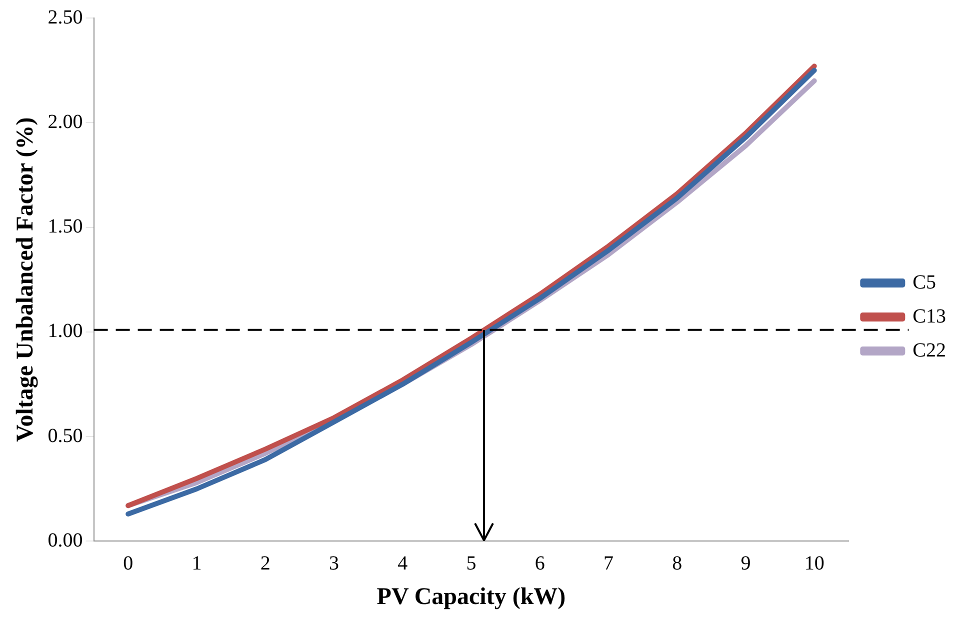 The image size is (966, 622). I want to click on y-axis-title: Voltage Unbalanced Factor (%), so click(25, 279).